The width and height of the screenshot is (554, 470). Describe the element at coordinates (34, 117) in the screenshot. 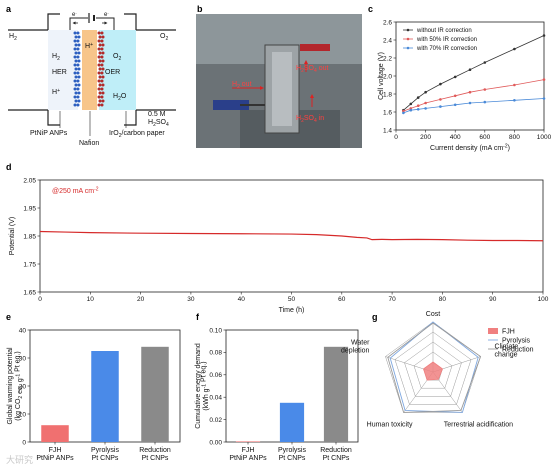

I see `cell-wall-bottom-left` at that location.